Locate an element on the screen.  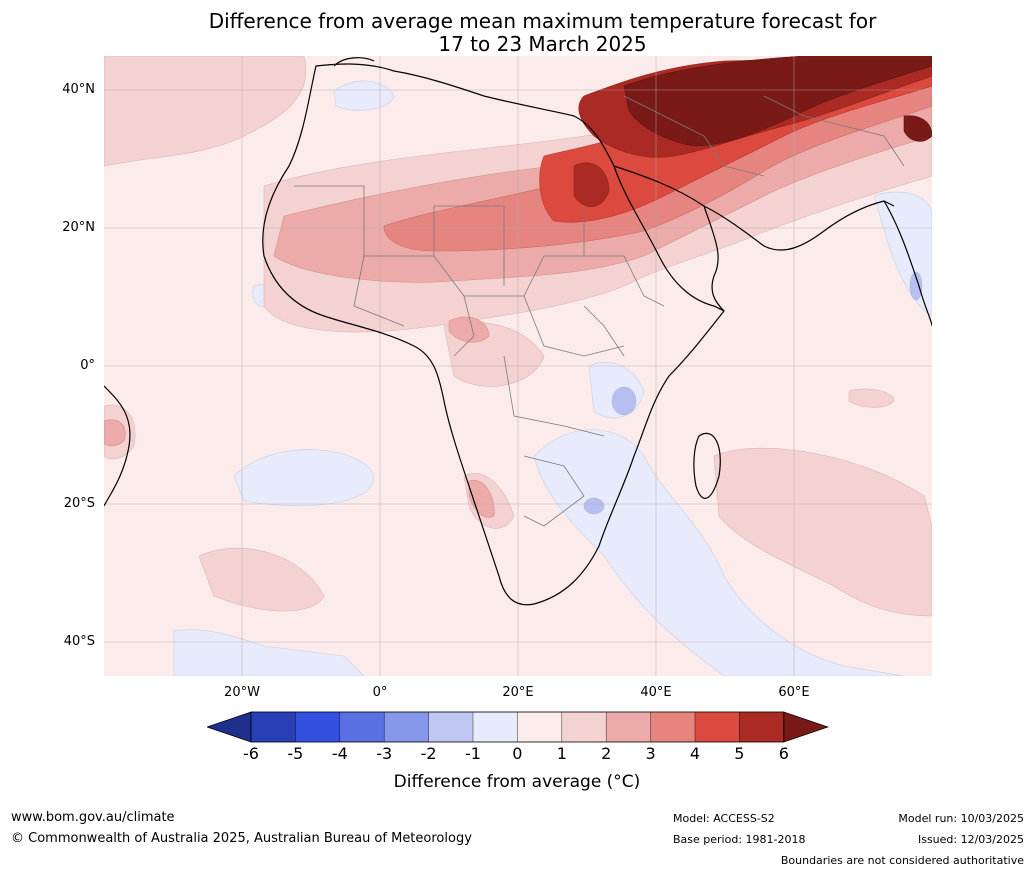
warm-anomaly-cameroon is located at coordinates (469, 329).